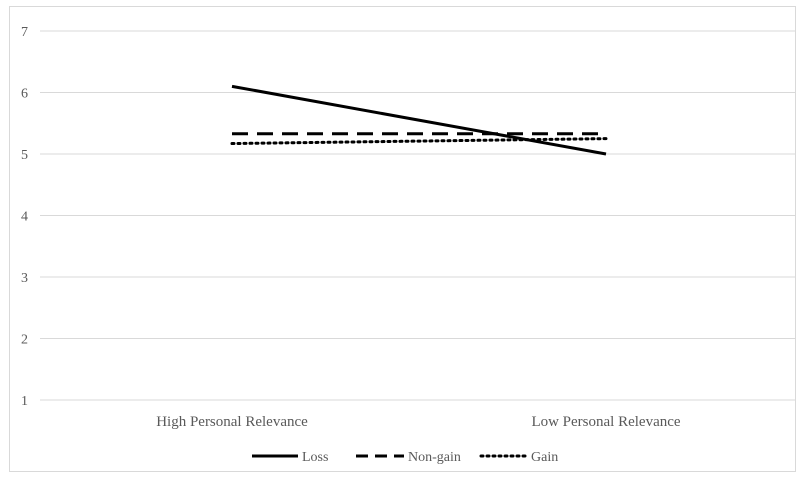  What do you see at coordinates (232, 422) in the screenshot?
I see `x-category-label: High Personal Relevance` at bounding box center [232, 422].